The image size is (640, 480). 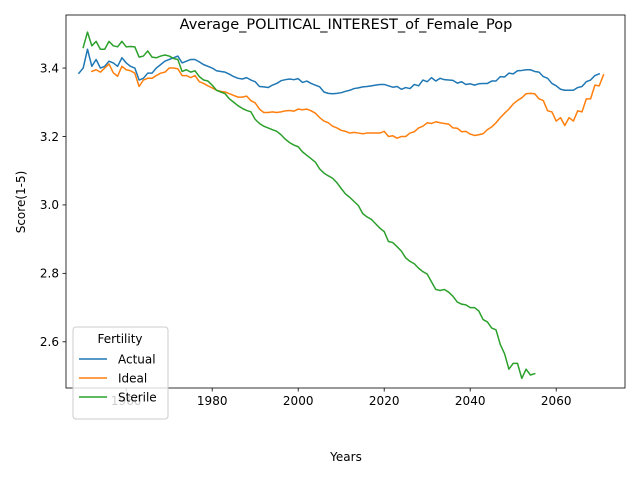 What do you see at coordinates (49, 205) in the screenshot?
I see `y-tick-label: 3.0` at bounding box center [49, 205].